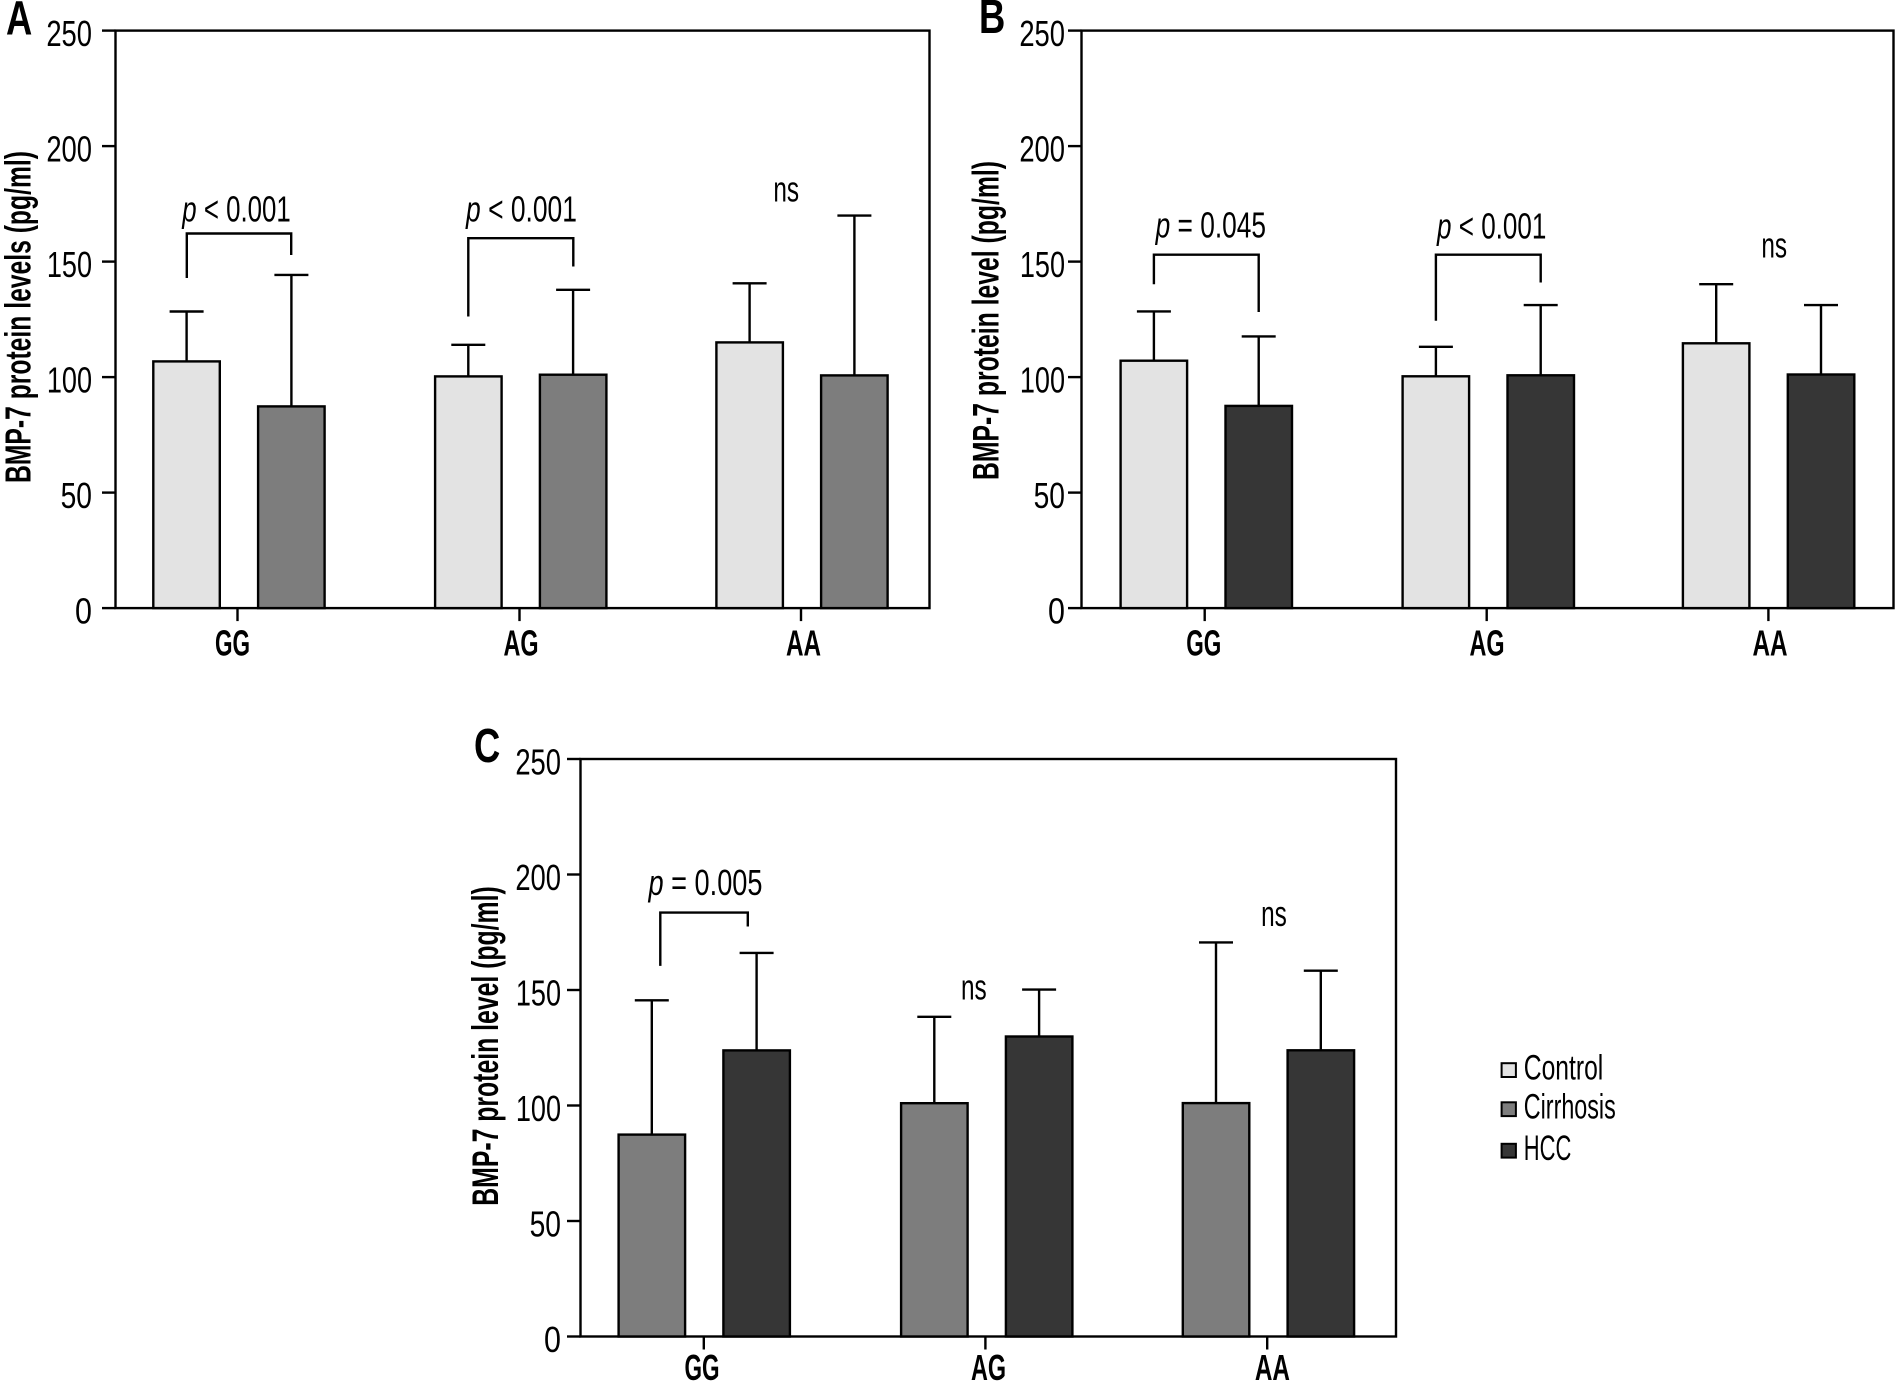  I want to click on svg-text: C, so click(487, 746).